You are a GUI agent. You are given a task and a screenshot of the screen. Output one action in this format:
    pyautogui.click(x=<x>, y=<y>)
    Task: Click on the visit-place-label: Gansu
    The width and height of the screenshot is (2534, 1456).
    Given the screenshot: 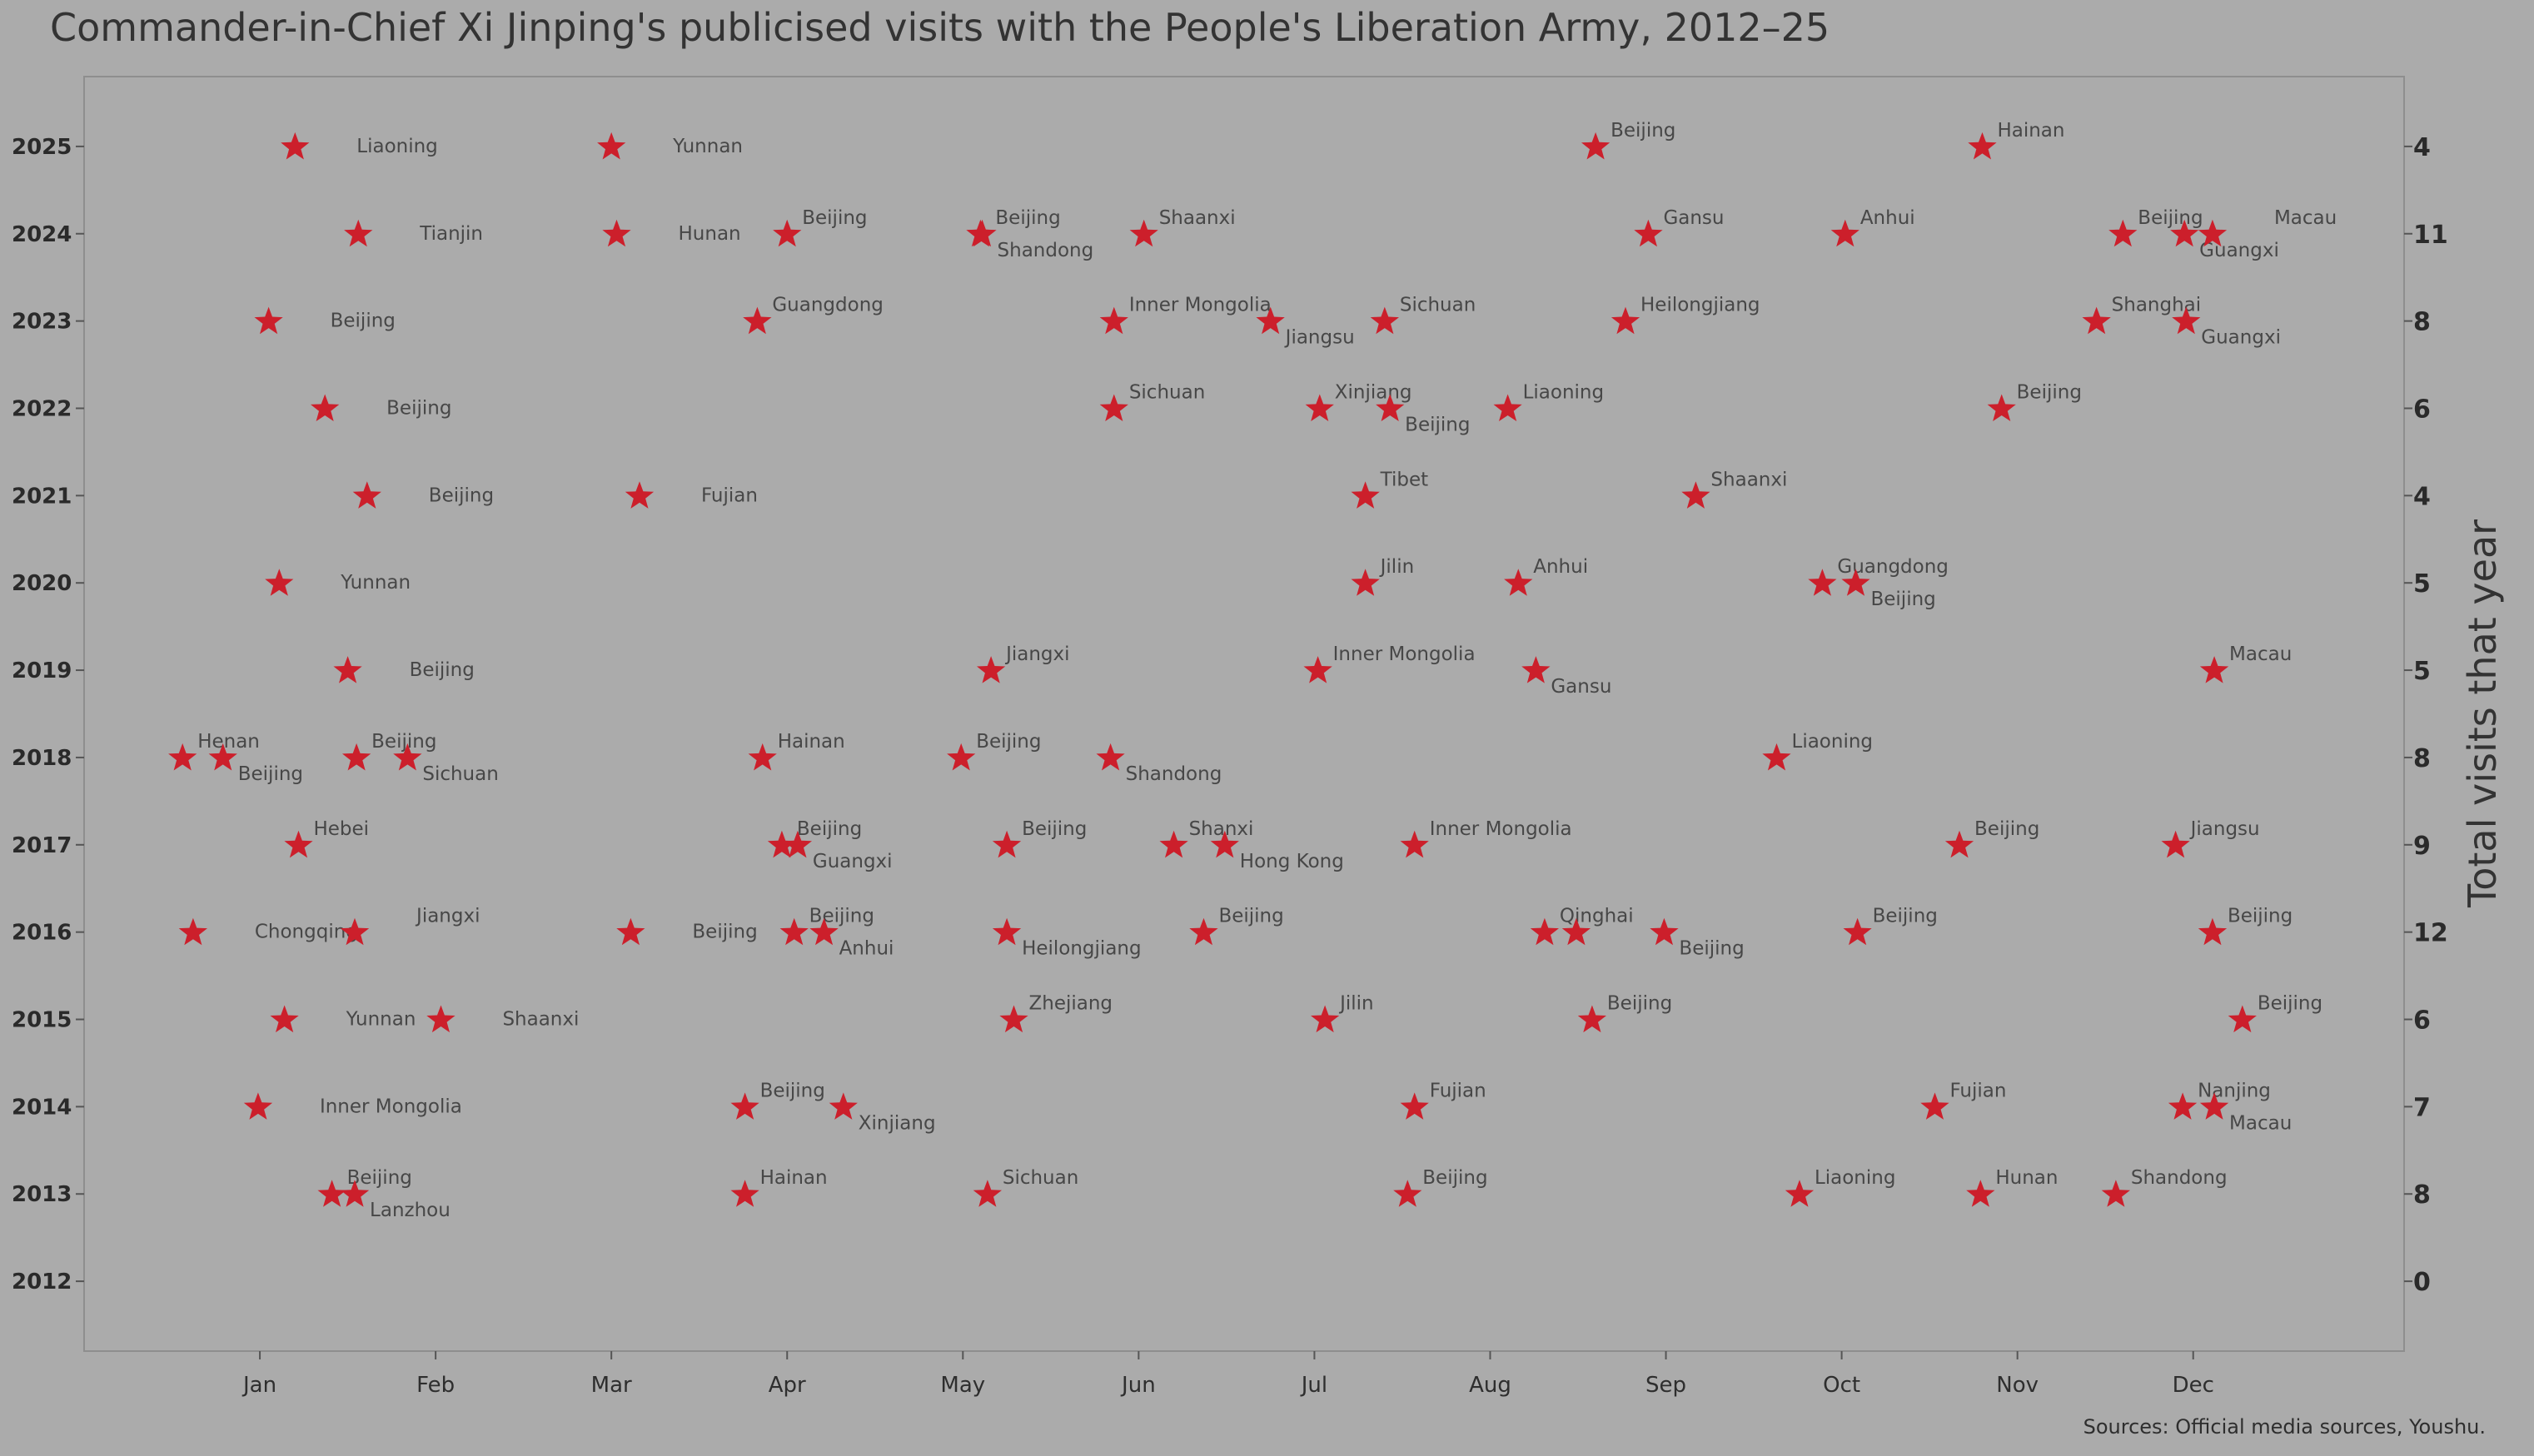 What is the action you would take?
    pyautogui.click(x=1693, y=218)
    